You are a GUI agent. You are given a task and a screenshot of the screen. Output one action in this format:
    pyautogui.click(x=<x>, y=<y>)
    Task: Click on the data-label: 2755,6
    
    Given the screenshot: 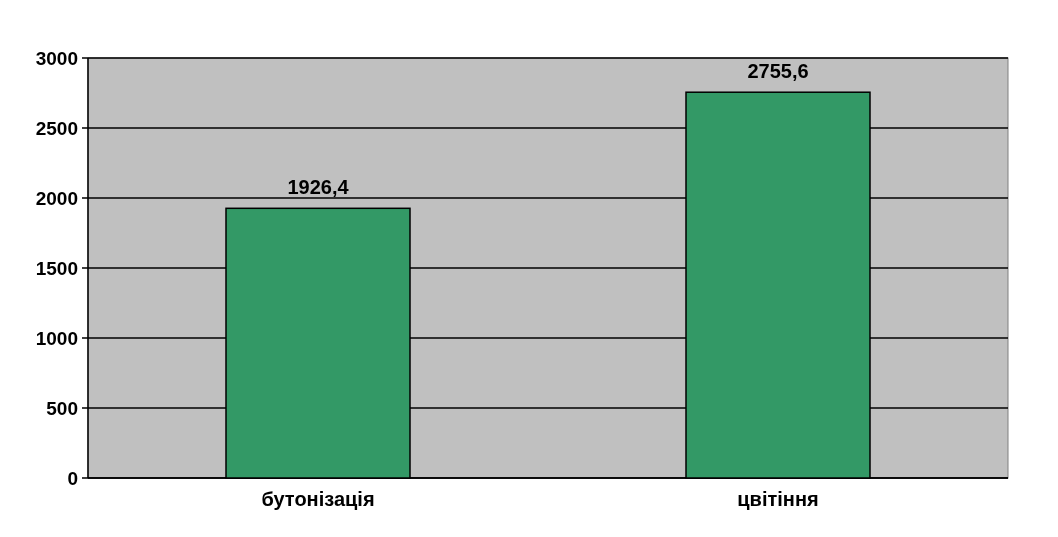 What is the action you would take?
    pyautogui.click(x=778, y=71)
    